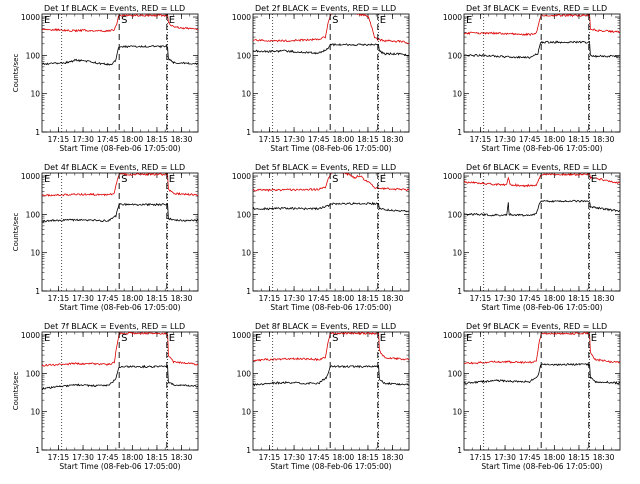  Describe the element at coordinates (536, 326) in the screenshot. I see `panel-title: Det 9f BLACK = Events, RED = LLD` at that location.